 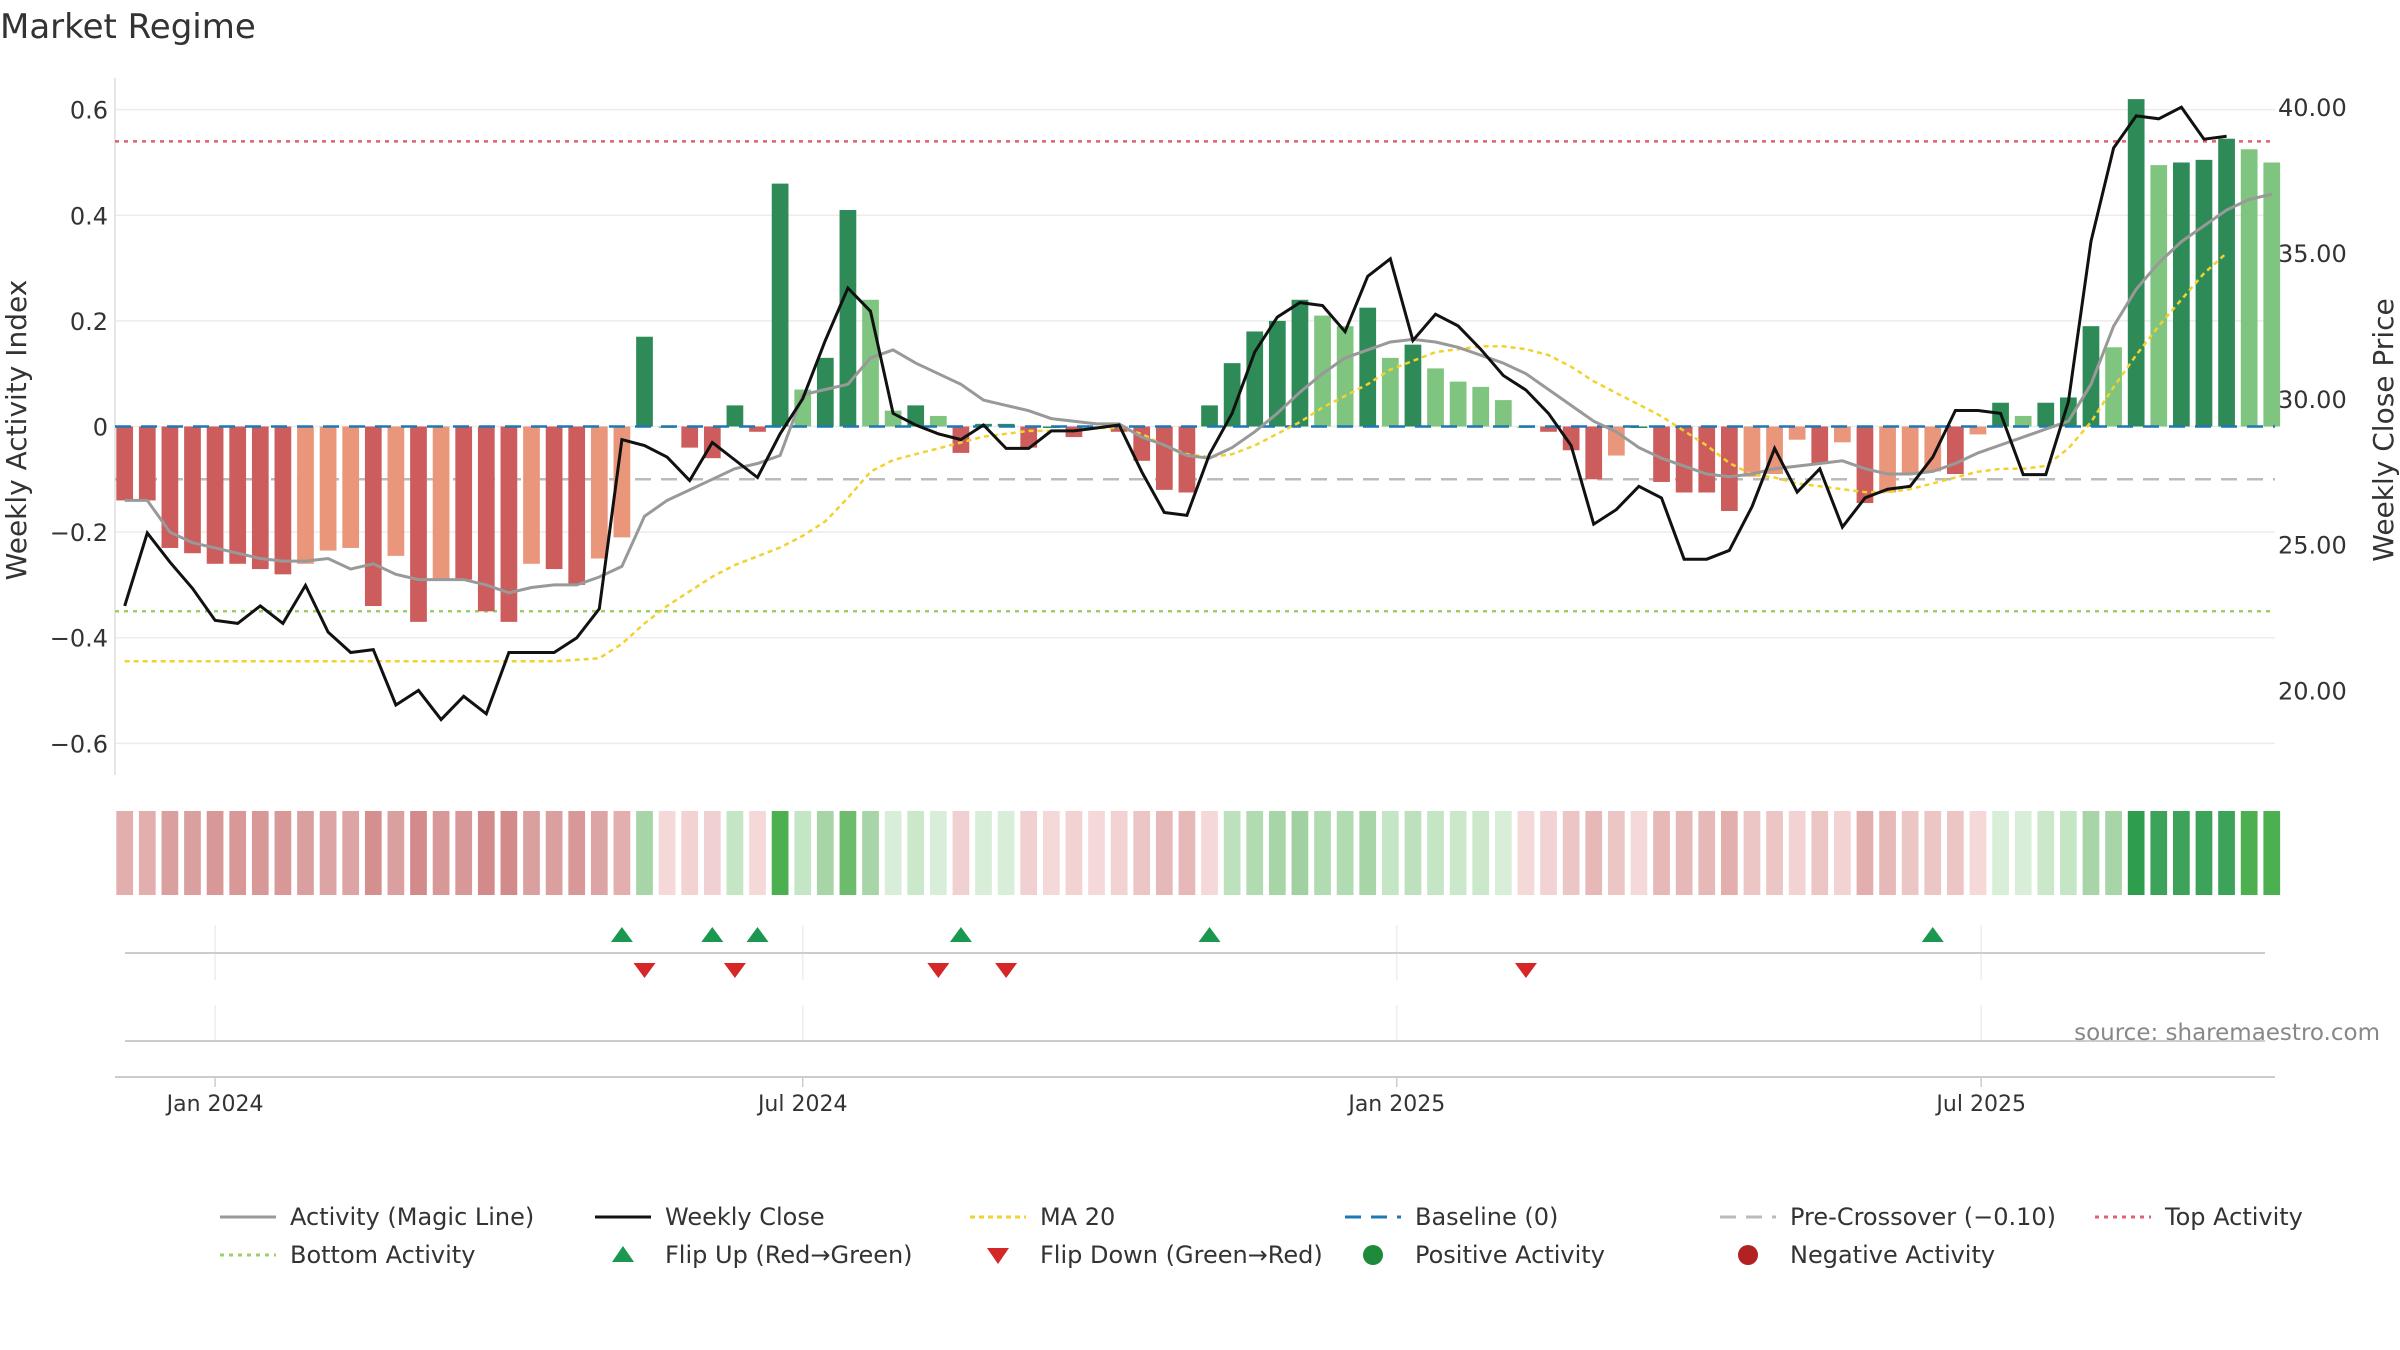 I want to click on left-tick-label: 0.4, so click(x=89, y=216).